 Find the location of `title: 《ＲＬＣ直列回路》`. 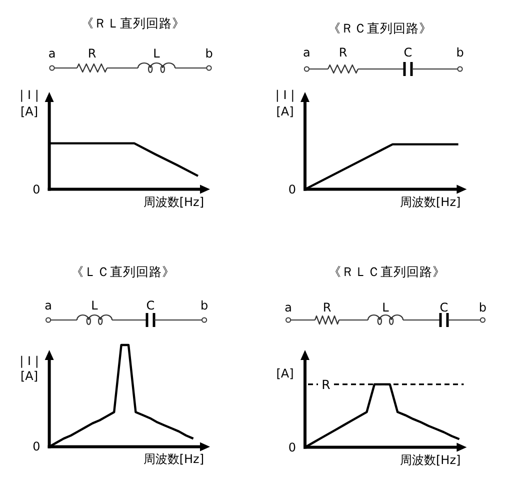

title: 《ＲＬＣ直列回路》 is located at coordinates (387, 271).